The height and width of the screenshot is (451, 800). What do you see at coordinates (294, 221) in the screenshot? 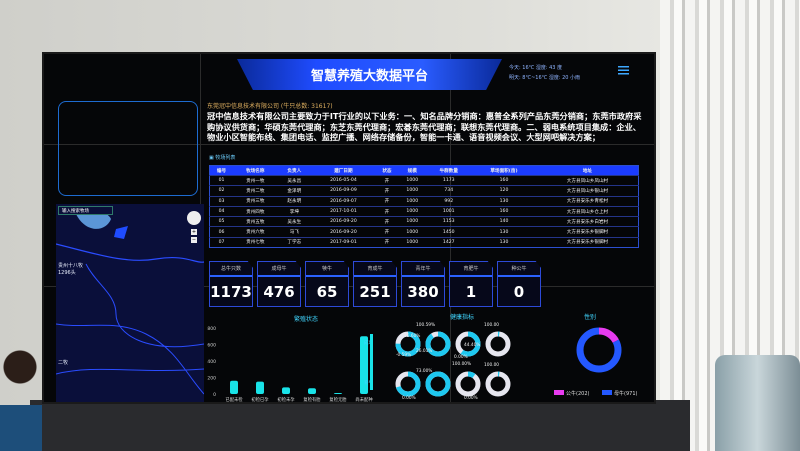
I see `table-cell: 吴永生` at bounding box center [294, 221].